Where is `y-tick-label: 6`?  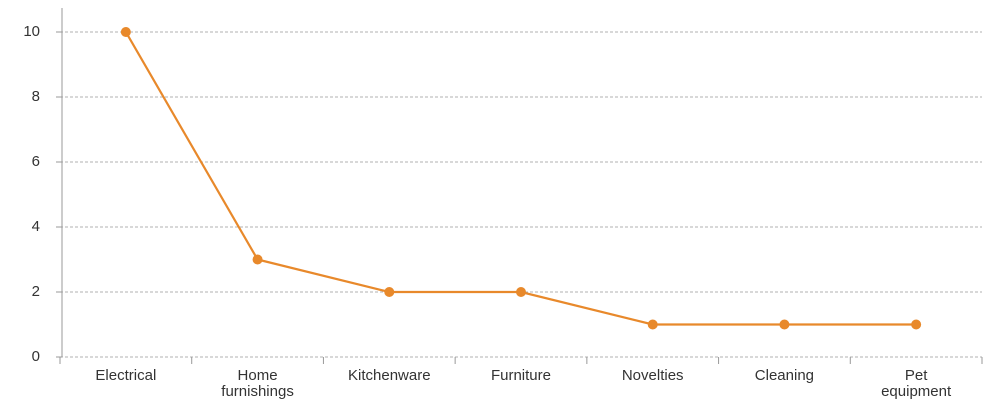
y-tick-label: 6 is located at coordinates (36, 161).